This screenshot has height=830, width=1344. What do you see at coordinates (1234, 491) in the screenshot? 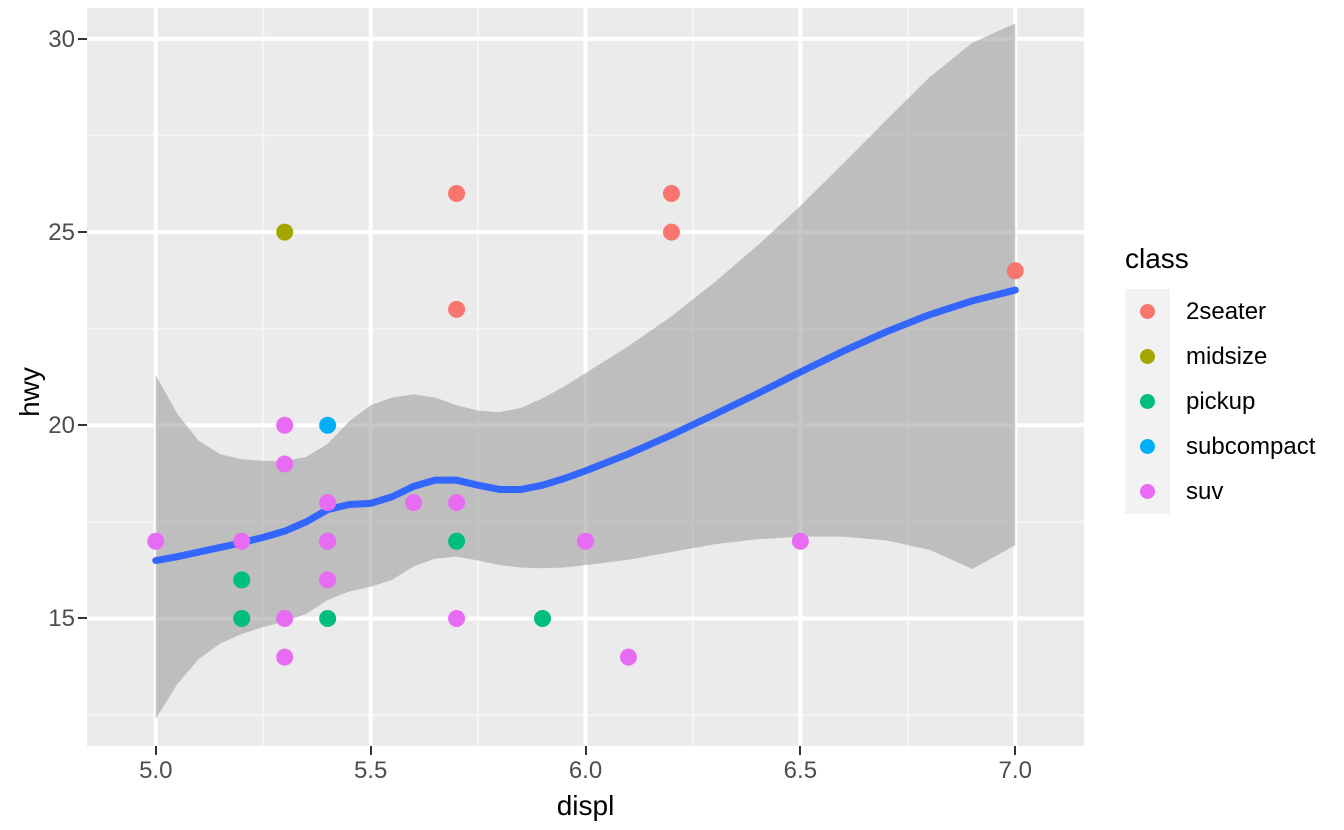
I see `legend-item-suv: suv` at bounding box center [1234, 491].